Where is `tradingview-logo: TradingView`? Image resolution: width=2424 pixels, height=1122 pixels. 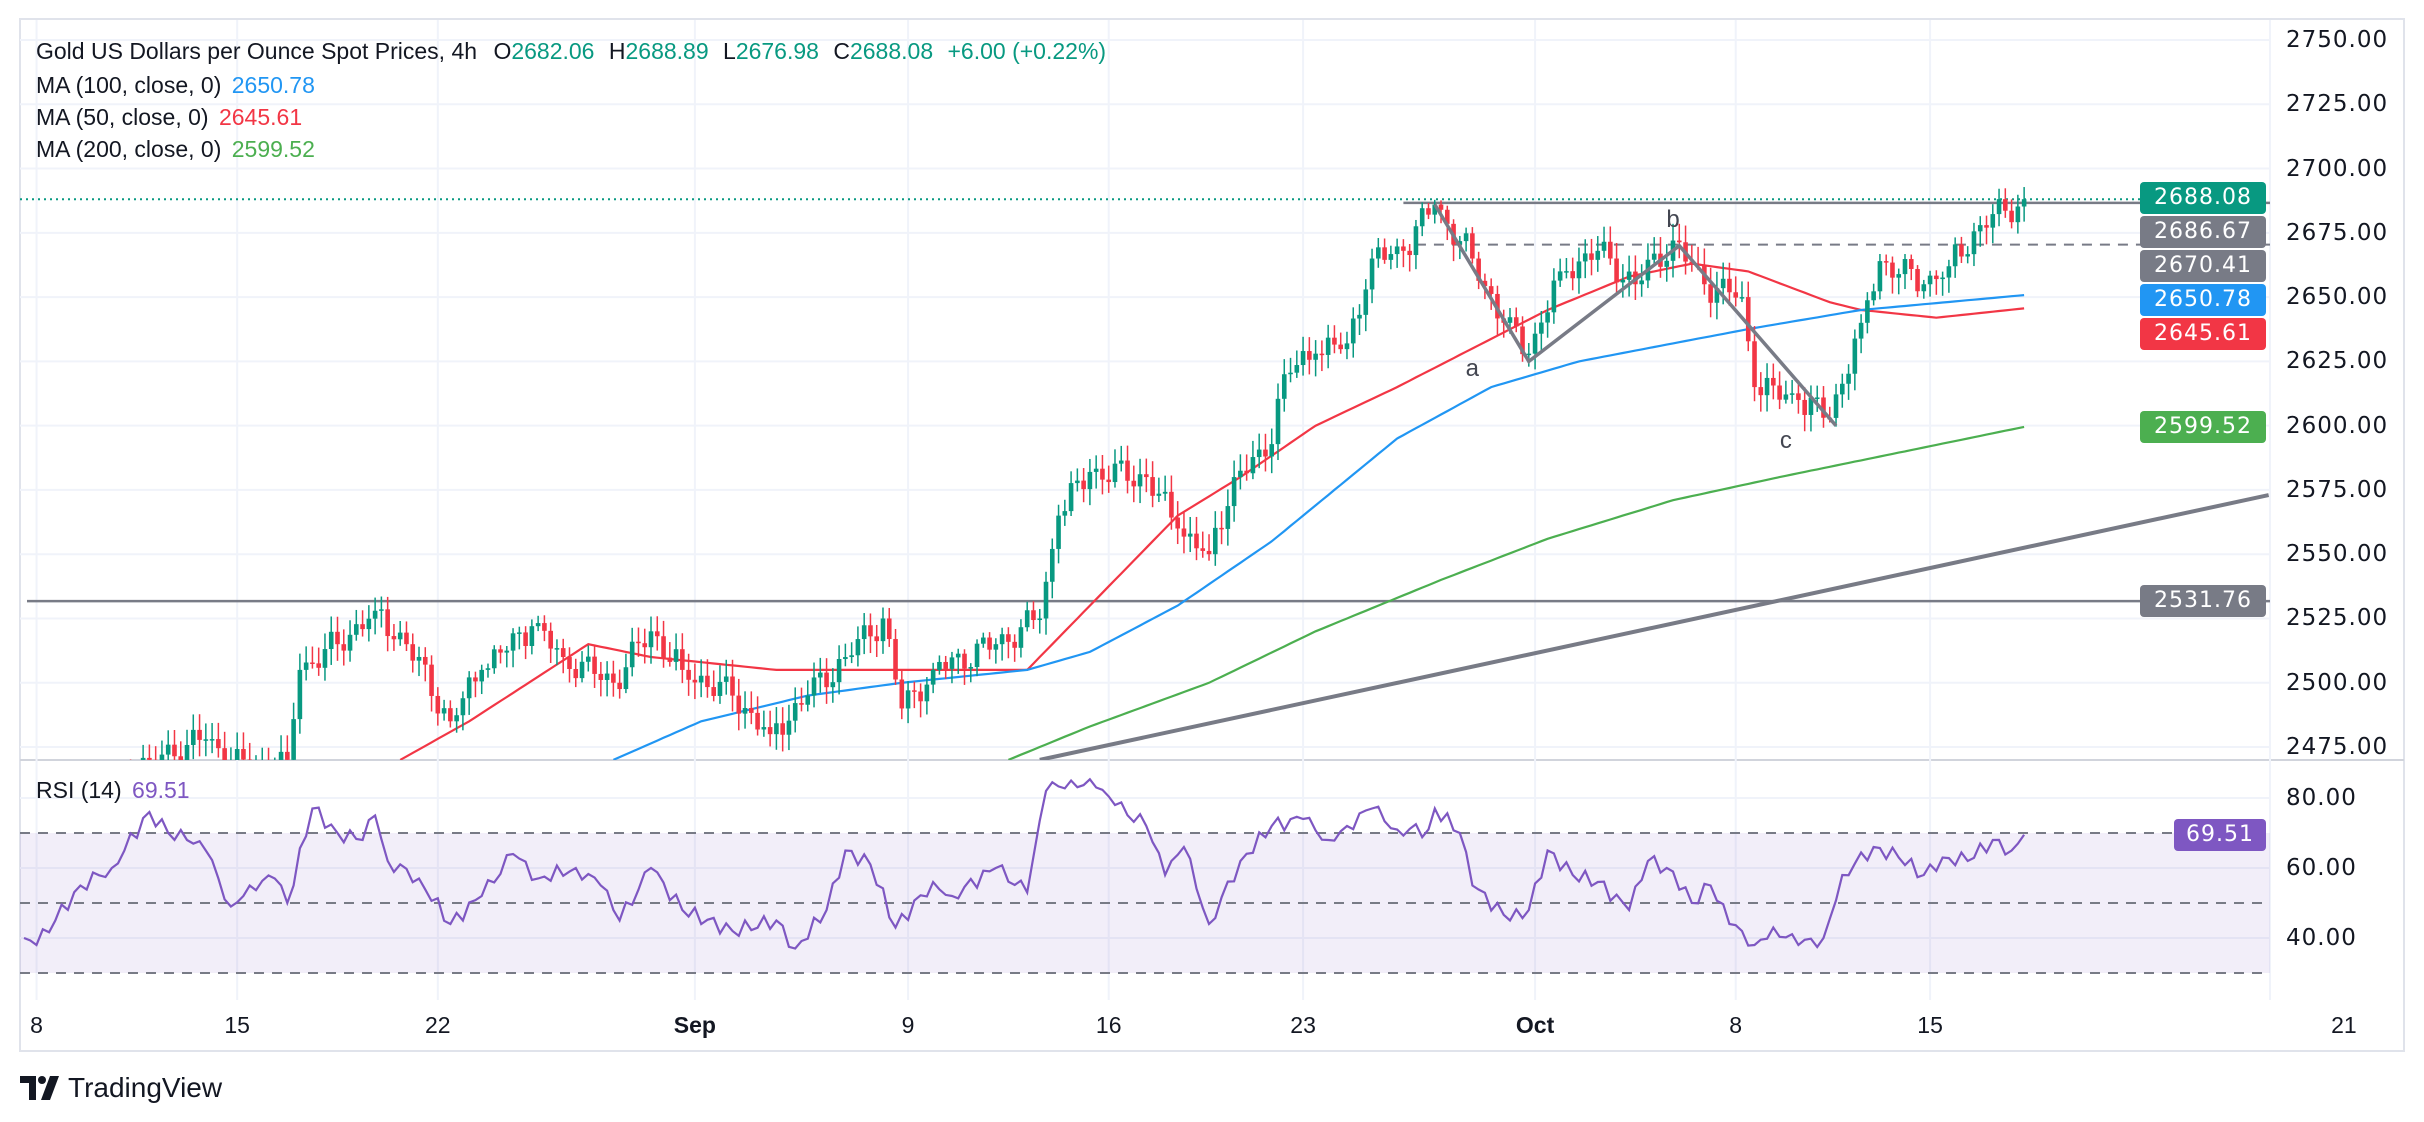 tradingview-logo: TradingView is located at coordinates (121, 1088).